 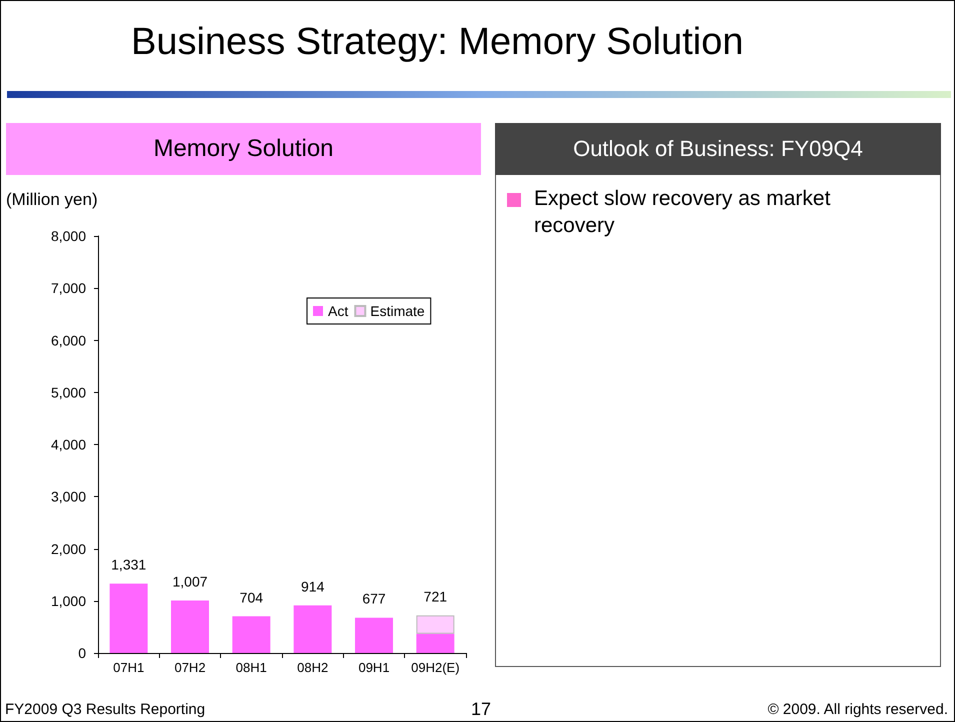 I want to click on y-tick-label: 6,000, so click(x=68, y=340).